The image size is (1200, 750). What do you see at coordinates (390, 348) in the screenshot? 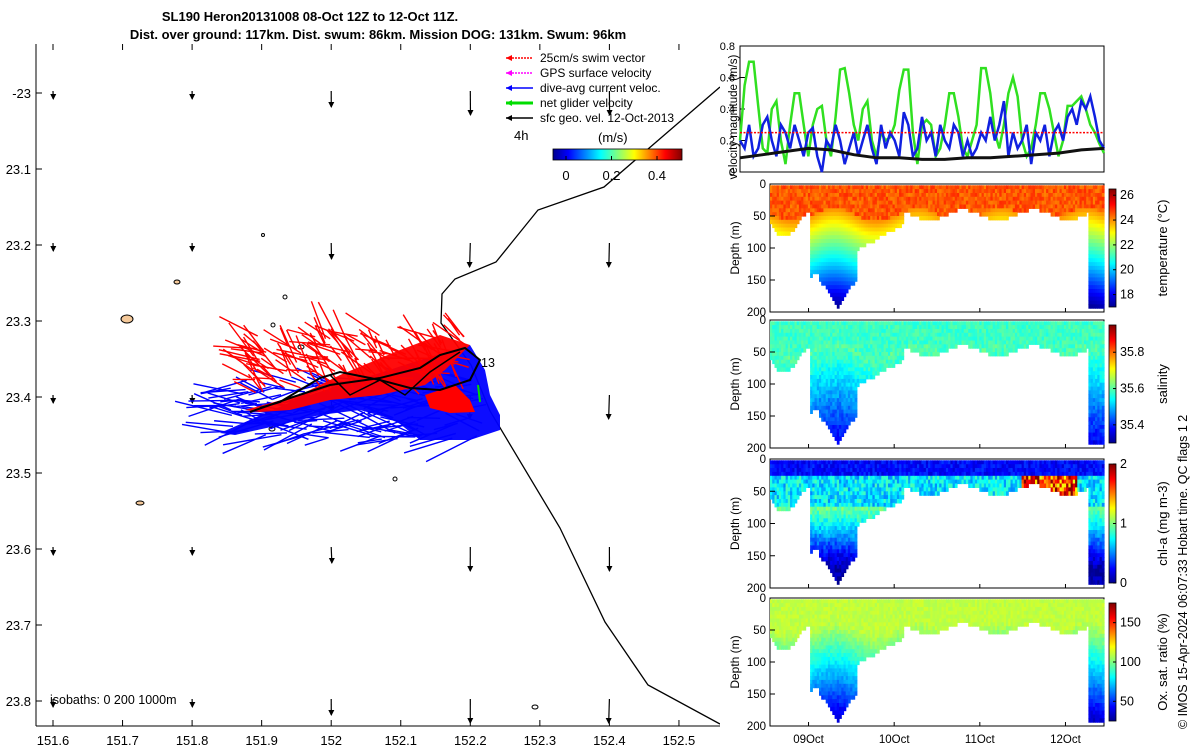
I see `swim-vector` at bounding box center [390, 348].